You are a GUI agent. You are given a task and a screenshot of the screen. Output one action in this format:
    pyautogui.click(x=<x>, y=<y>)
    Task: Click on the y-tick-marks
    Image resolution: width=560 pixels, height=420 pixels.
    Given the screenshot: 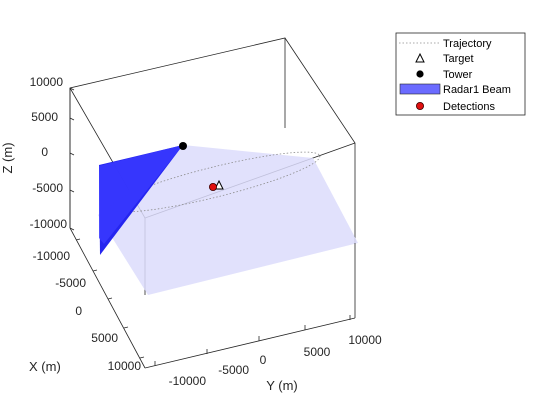 What is the action you would take?
    pyautogui.click(x=252, y=340)
    